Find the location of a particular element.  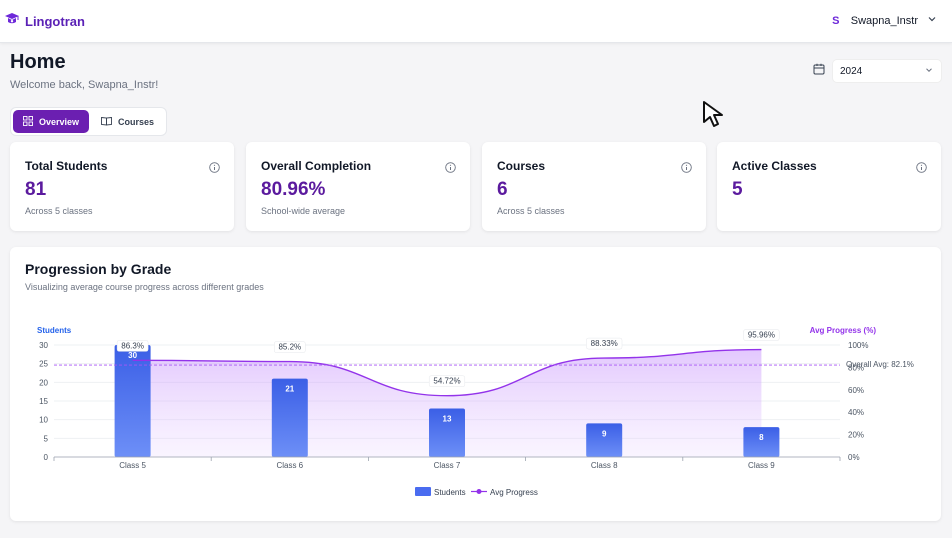

y-tick-left: 20 is located at coordinates (43, 382).